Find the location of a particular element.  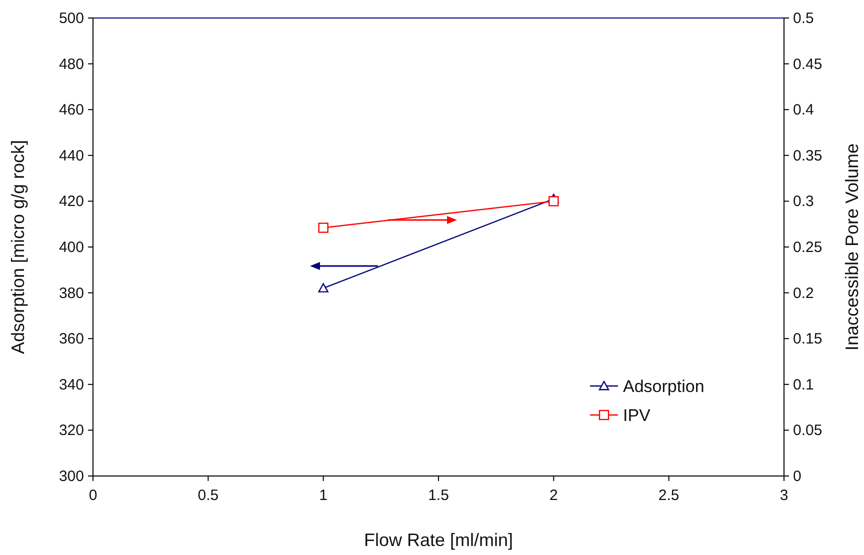

x-tick-label: 2.5 is located at coordinates (669, 495).